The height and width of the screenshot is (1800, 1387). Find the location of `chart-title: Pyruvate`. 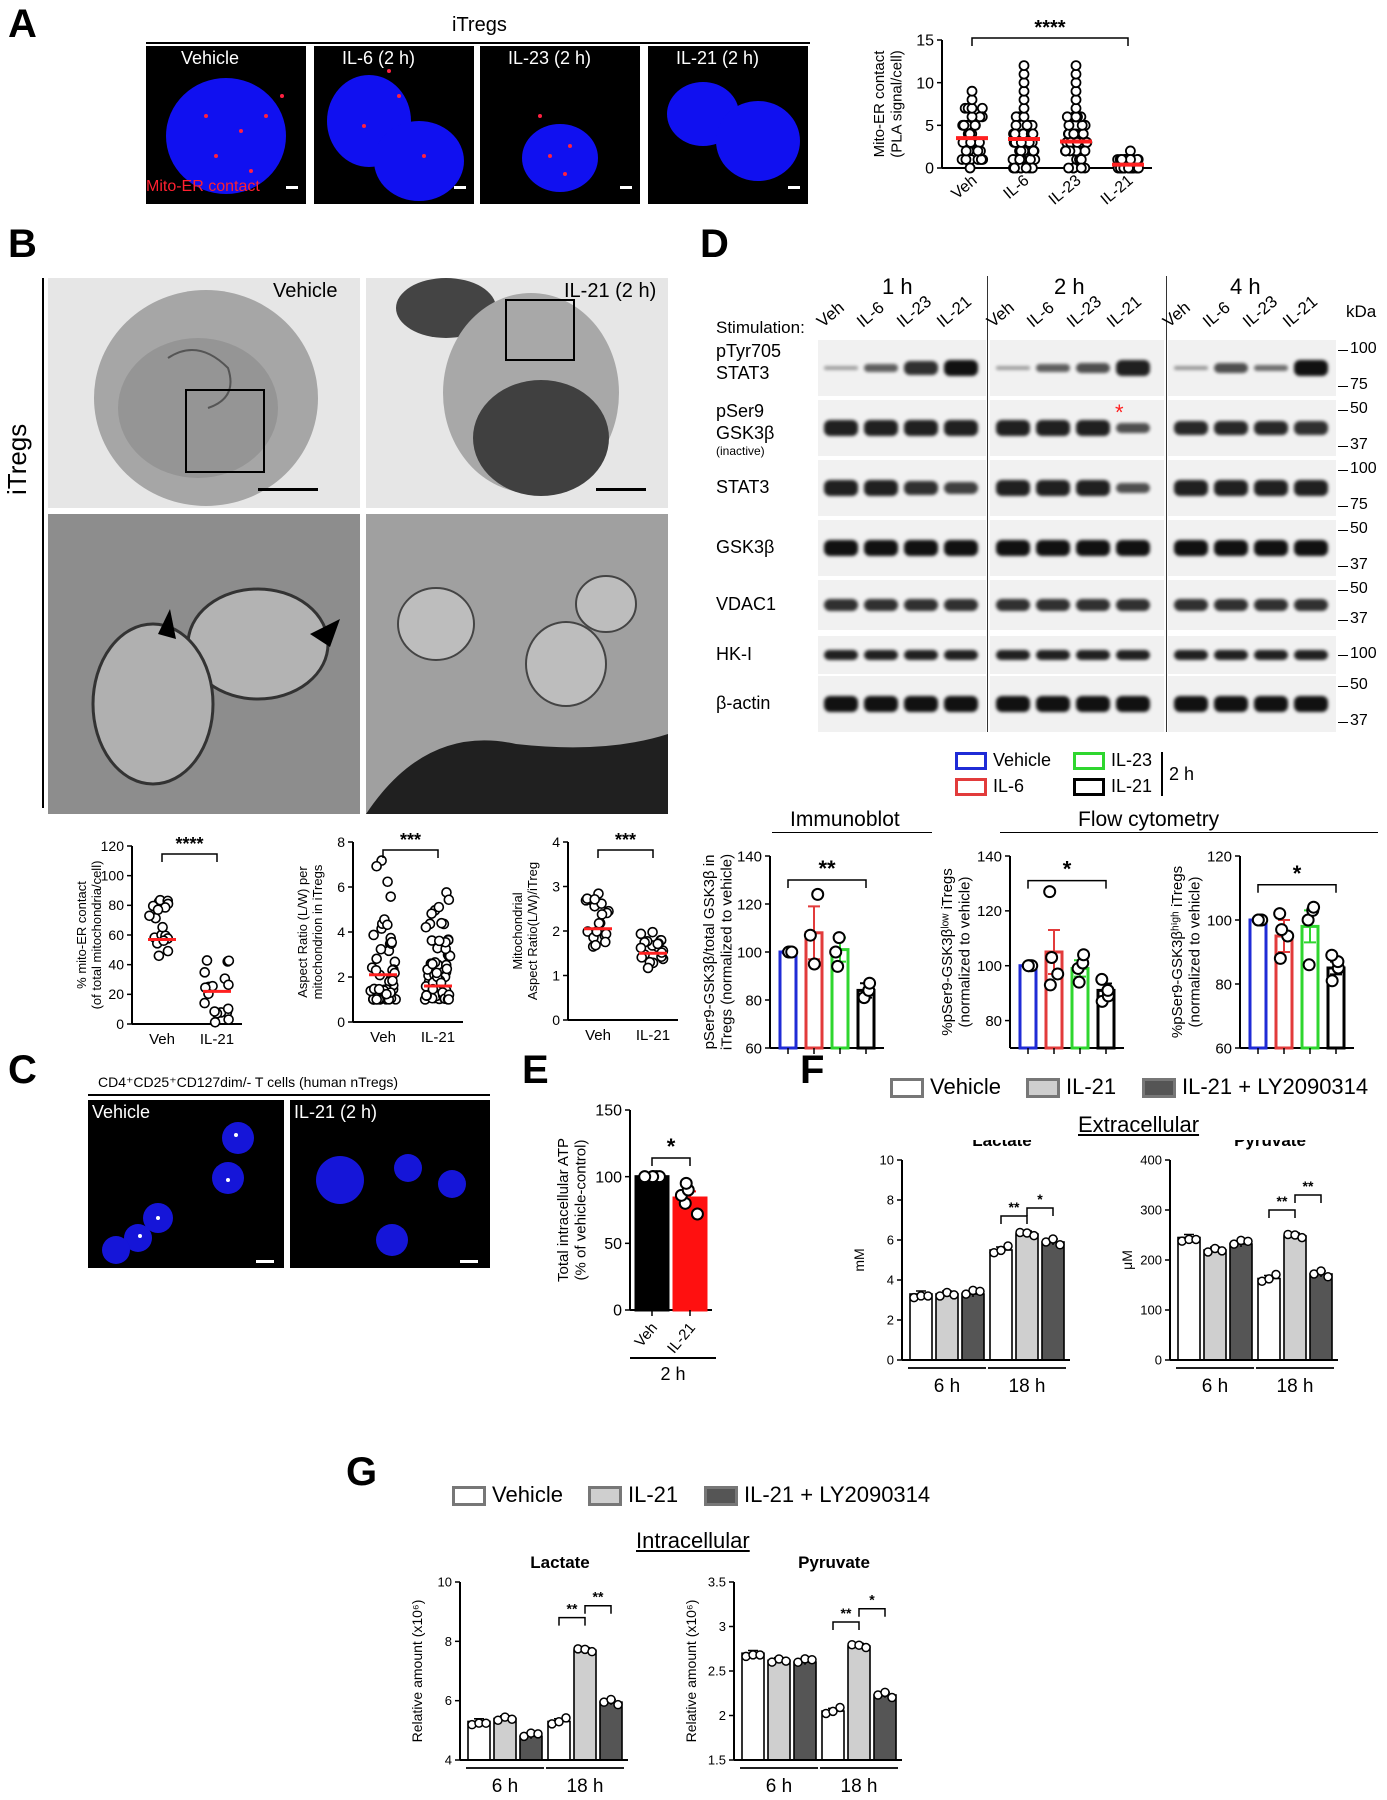

chart-title: Pyruvate is located at coordinates (1270, 1145).